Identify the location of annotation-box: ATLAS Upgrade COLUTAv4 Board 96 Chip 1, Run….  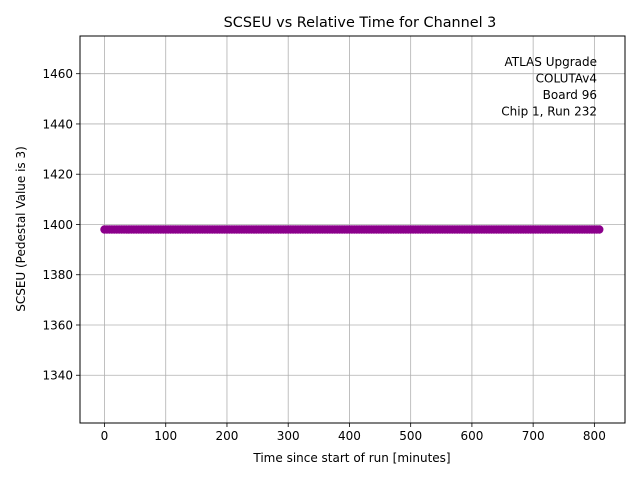
(549, 87).